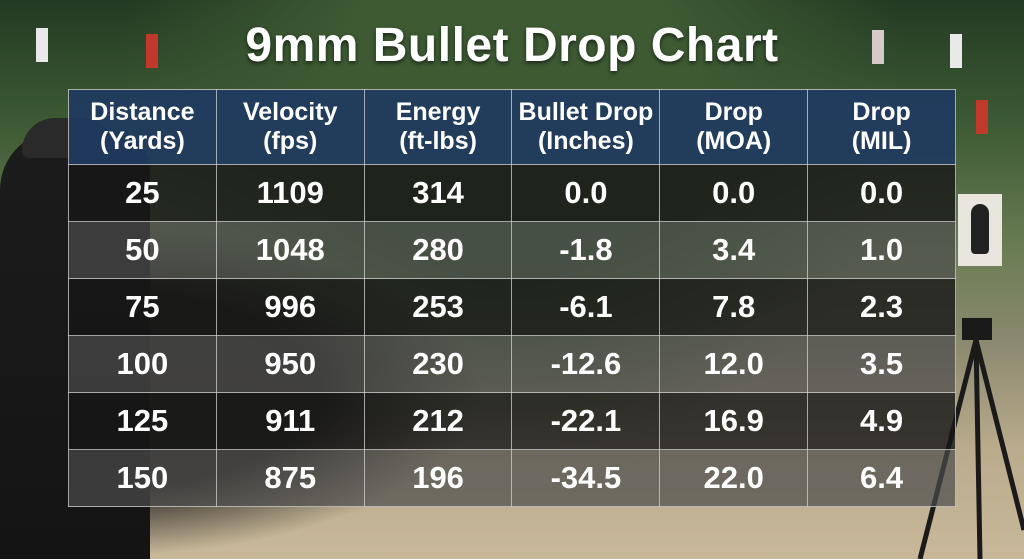 The width and height of the screenshot is (1024, 559). What do you see at coordinates (881, 421) in the screenshot?
I see `cell-drop-mil: 4.9` at bounding box center [881, 421].